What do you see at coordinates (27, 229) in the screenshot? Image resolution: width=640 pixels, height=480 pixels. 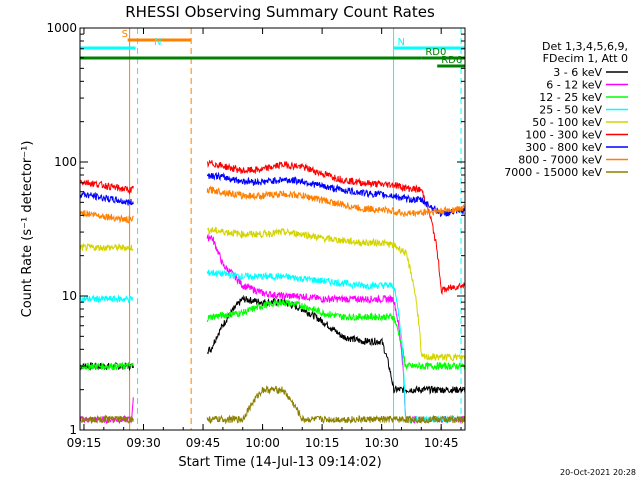 I see `y-axis-label: Count Rate (s⁻¹ detector⁻¹)` at bounding box center [27, 229].